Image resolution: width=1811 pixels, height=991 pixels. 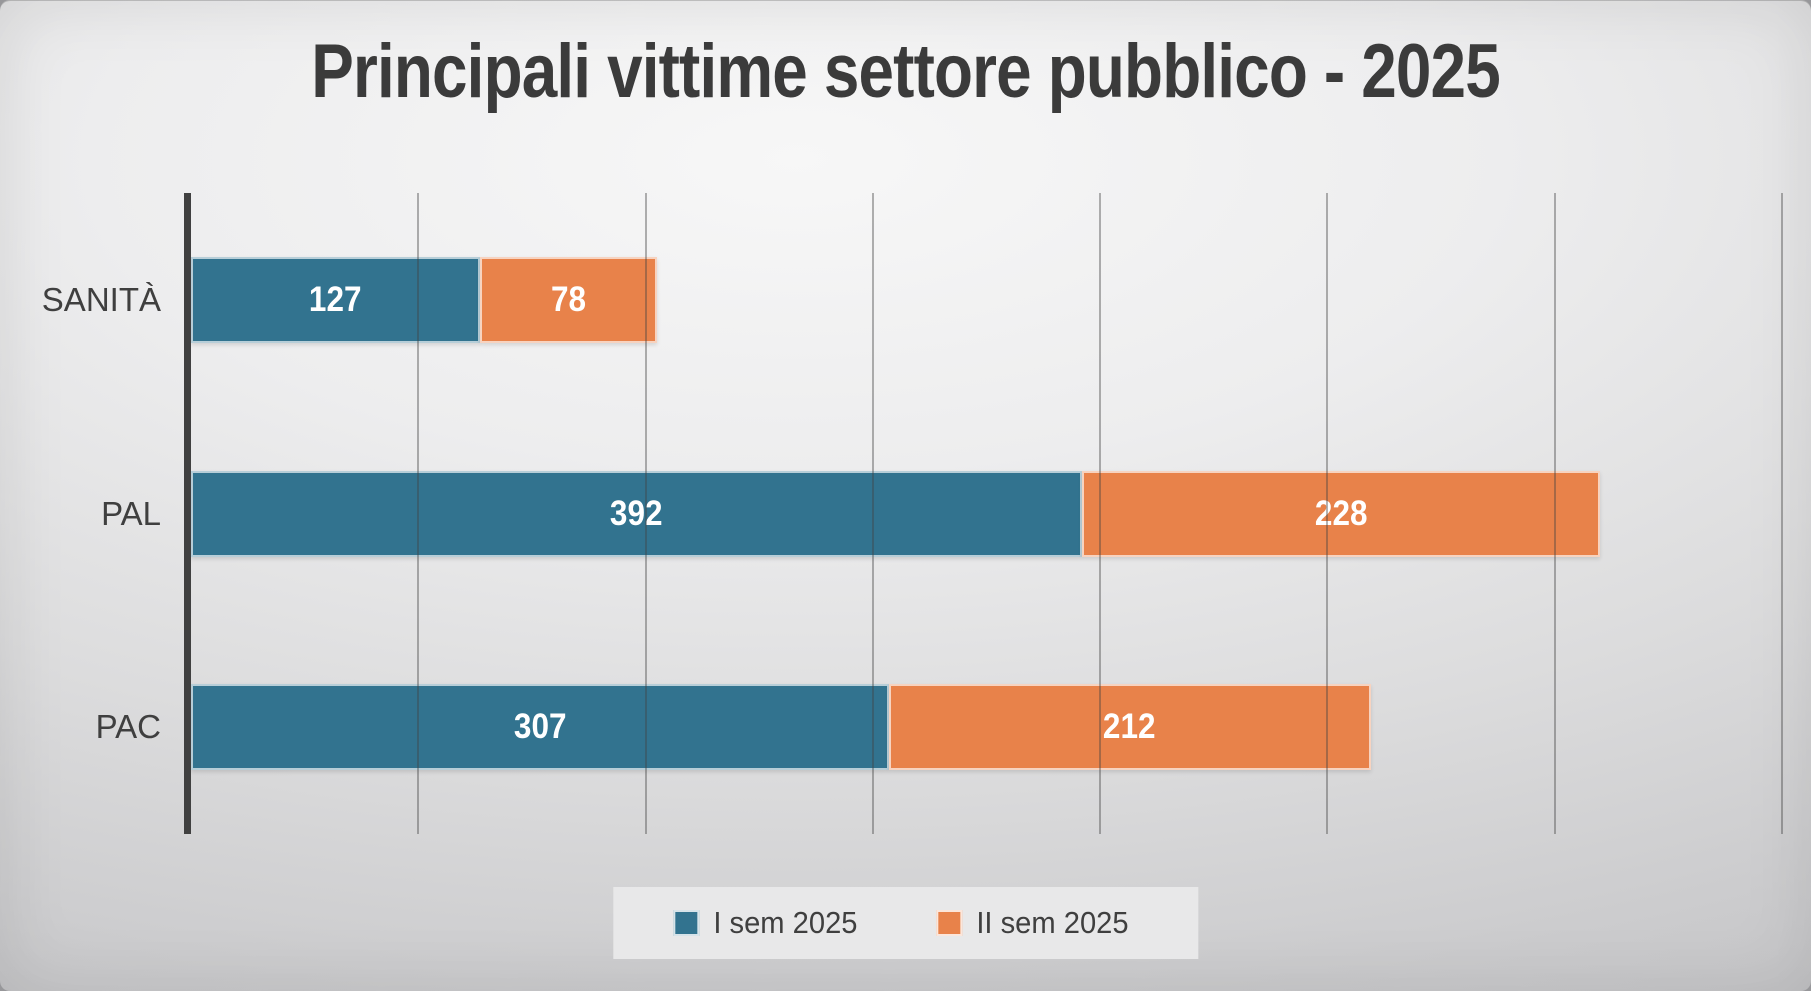 I want to click on bar-value-label: 392, so click(x=636, y=513).